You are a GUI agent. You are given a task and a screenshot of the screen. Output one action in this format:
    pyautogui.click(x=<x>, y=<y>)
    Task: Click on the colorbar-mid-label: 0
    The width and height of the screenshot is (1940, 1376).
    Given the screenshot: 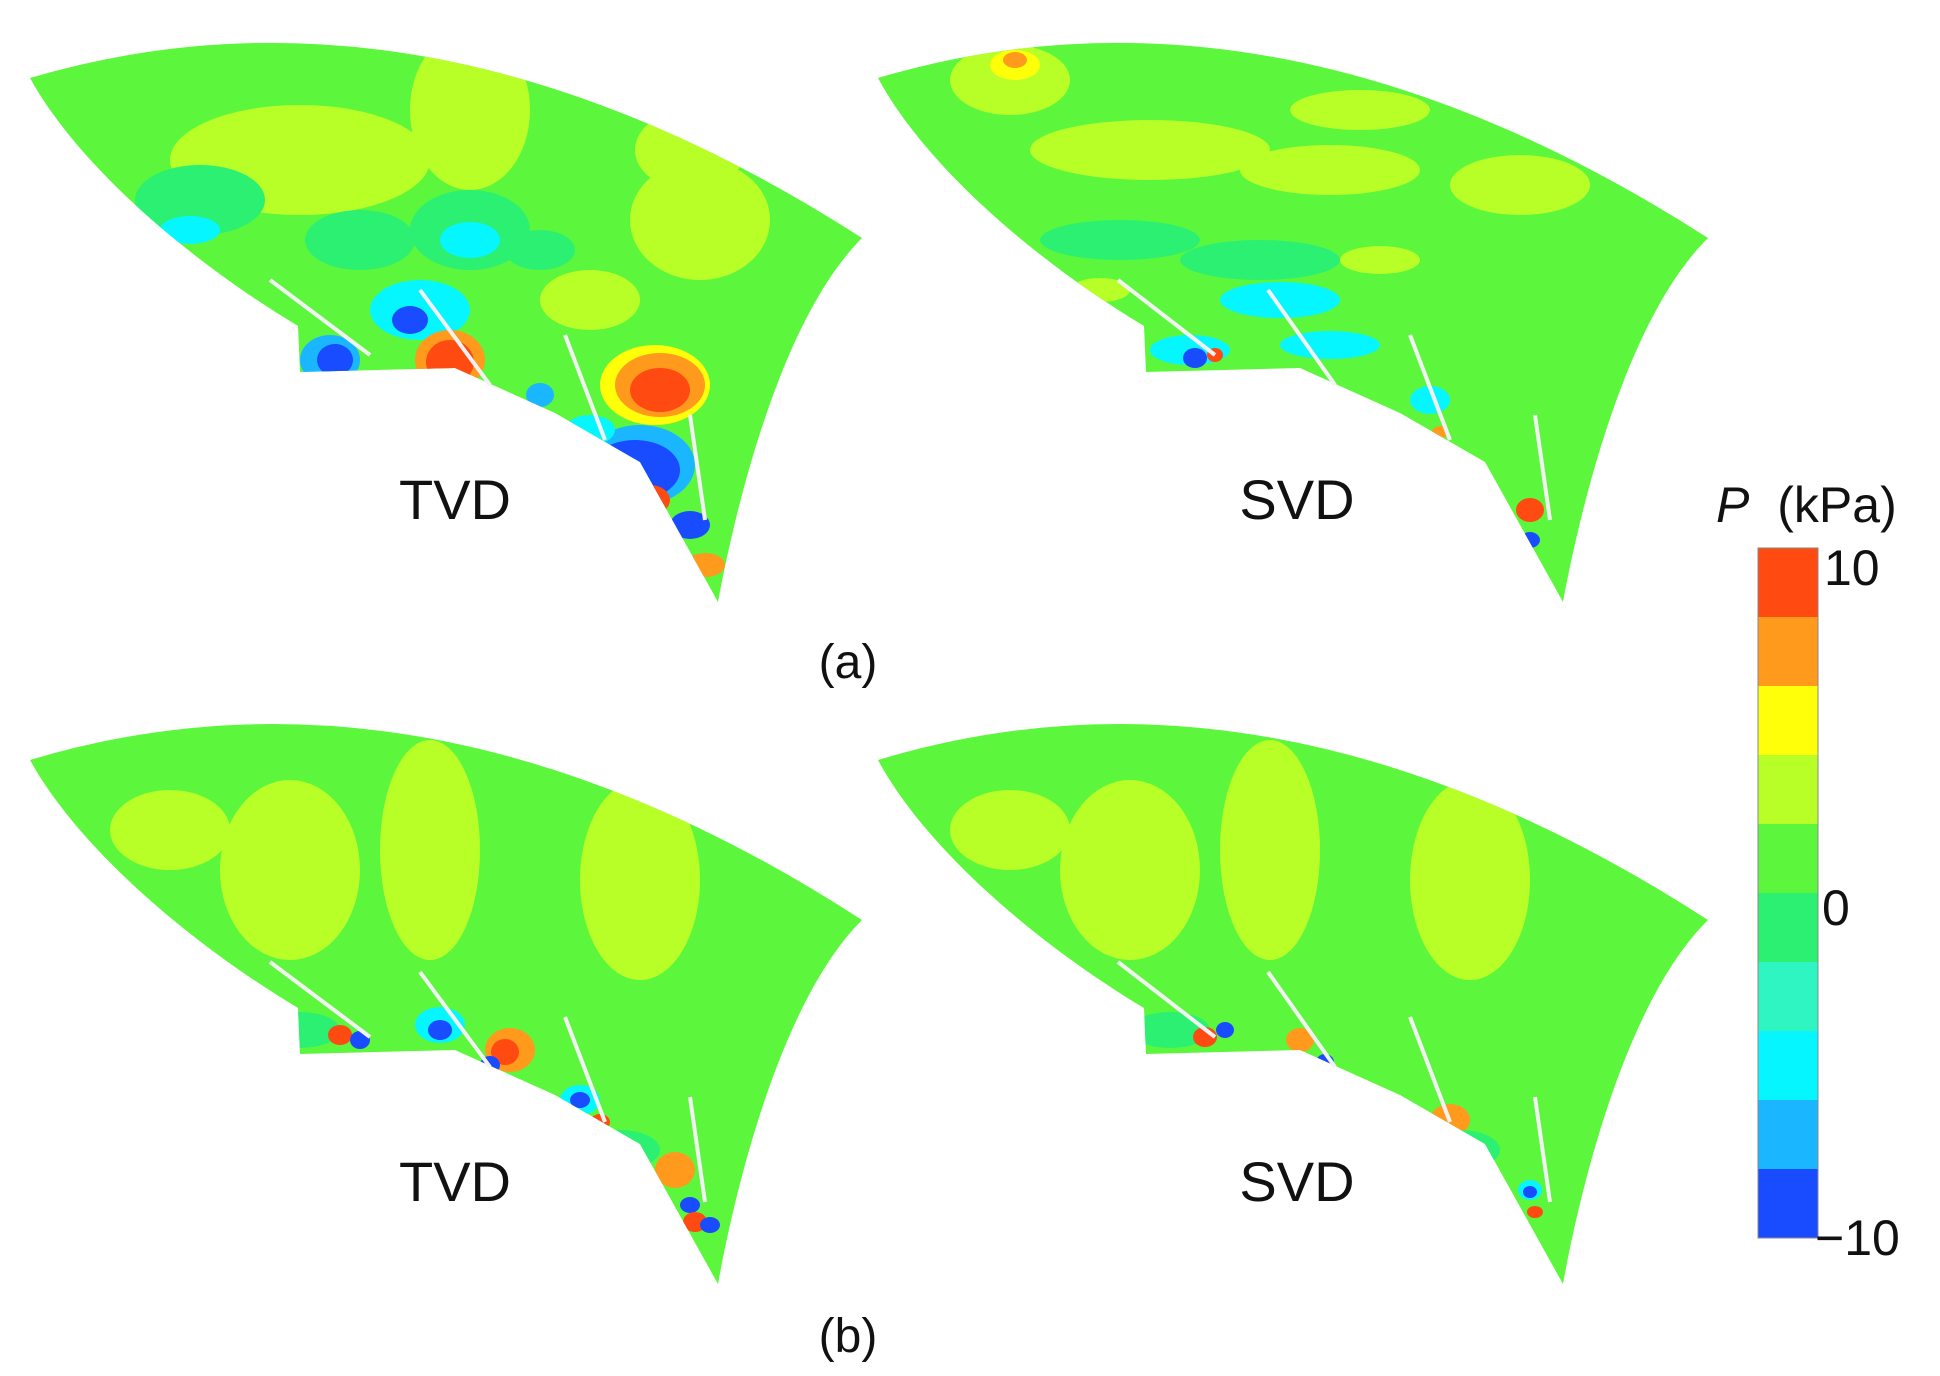 What is the action you would take?
    pyautogui.click(x=1836, y=908)
    